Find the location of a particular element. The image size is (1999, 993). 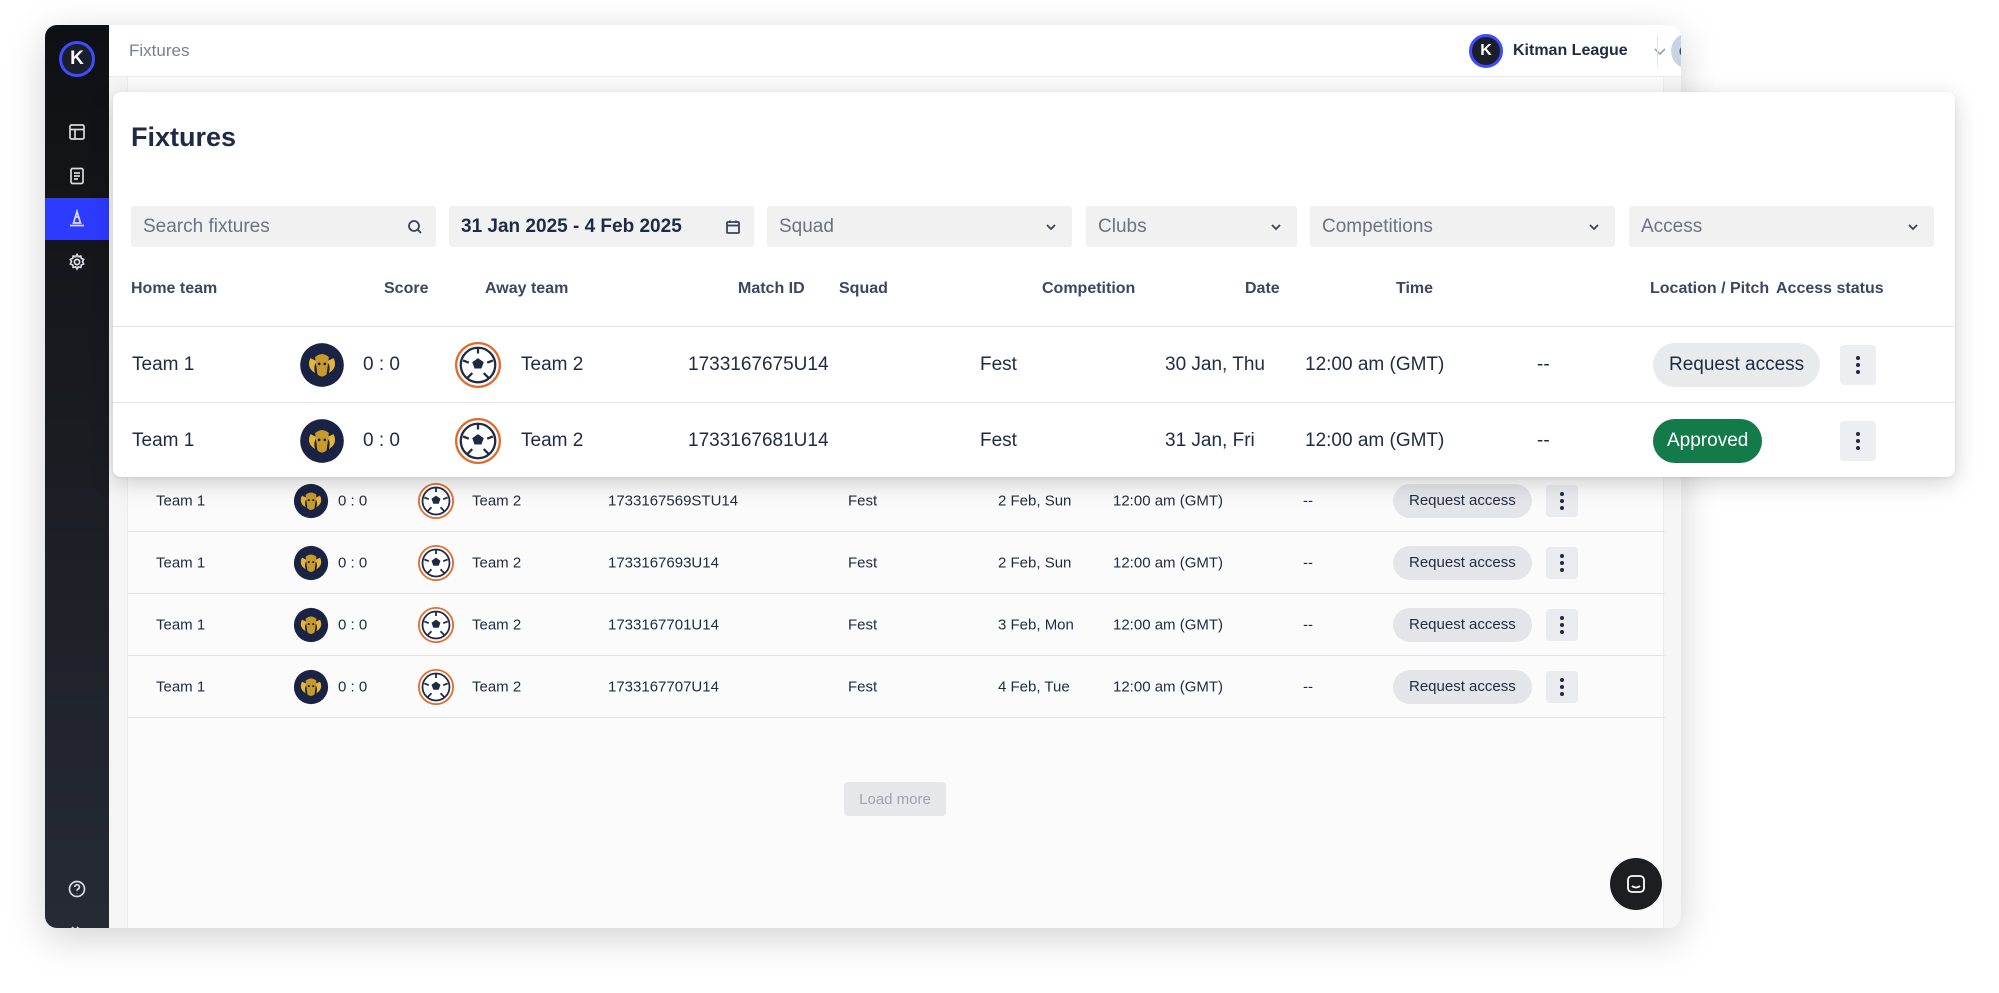

help-button is located at coordinates (77, 889).